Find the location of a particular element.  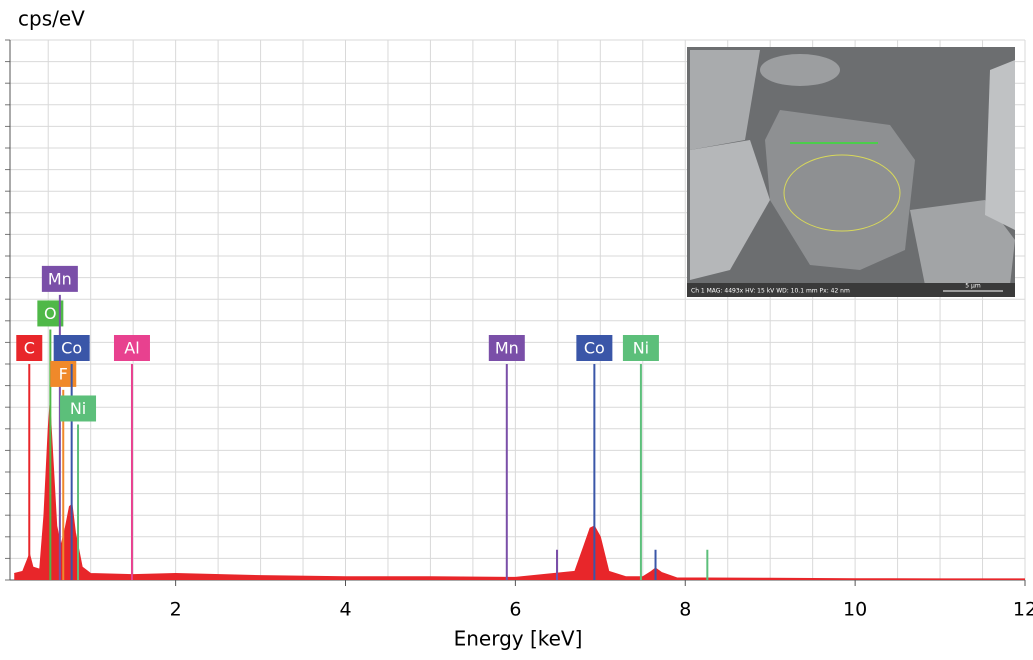

element-label: F is located at coordinates (63, 373).